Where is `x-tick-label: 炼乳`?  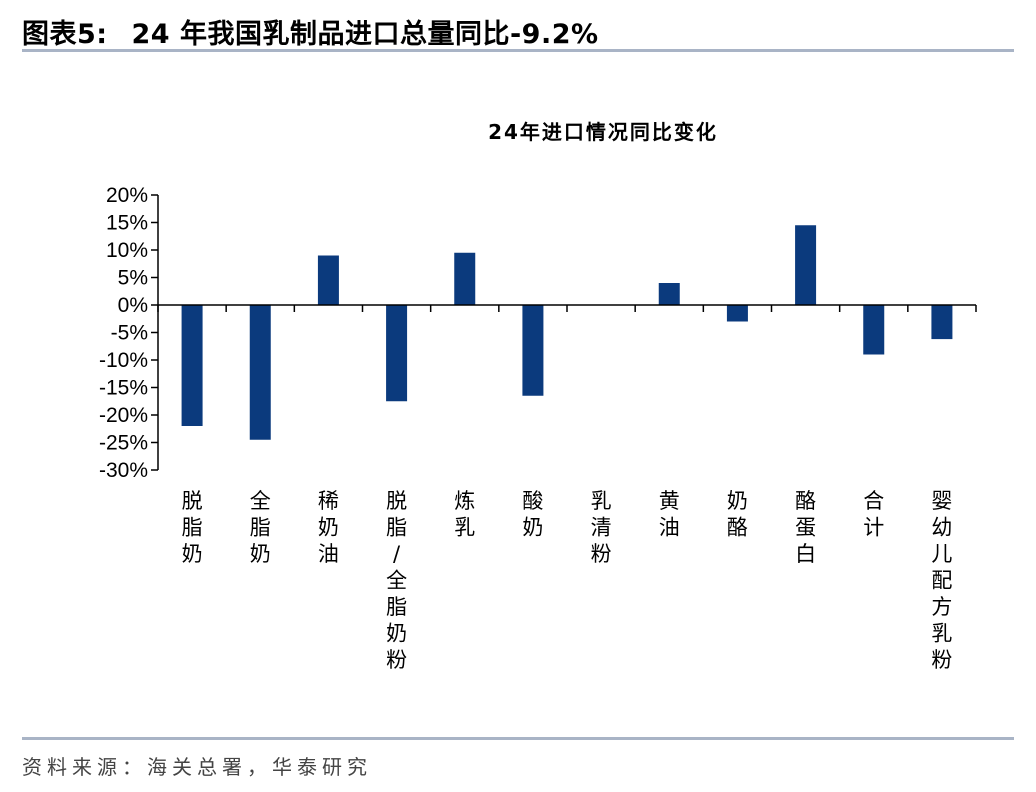
x-tick-label: 炼乳 is located at coordinates (464, 514).